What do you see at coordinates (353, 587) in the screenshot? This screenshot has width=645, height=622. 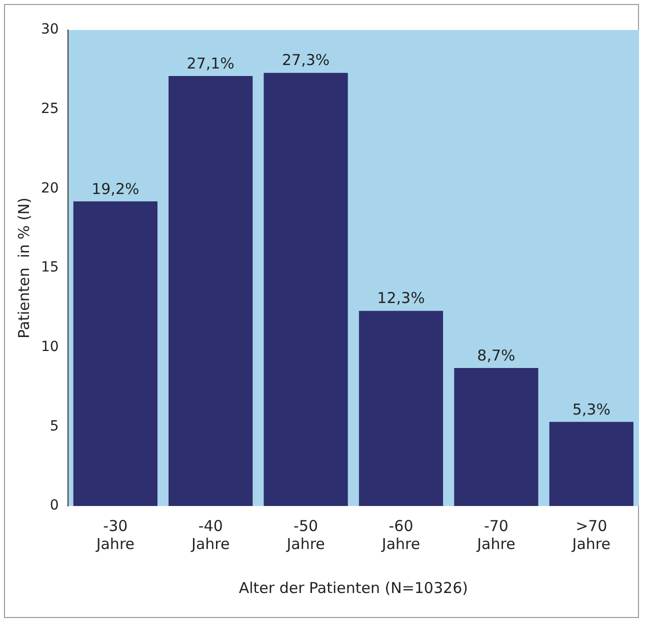 I see `x-axis-title: Alter der Patienten (N=10326)` at bounding box center [353, 587].